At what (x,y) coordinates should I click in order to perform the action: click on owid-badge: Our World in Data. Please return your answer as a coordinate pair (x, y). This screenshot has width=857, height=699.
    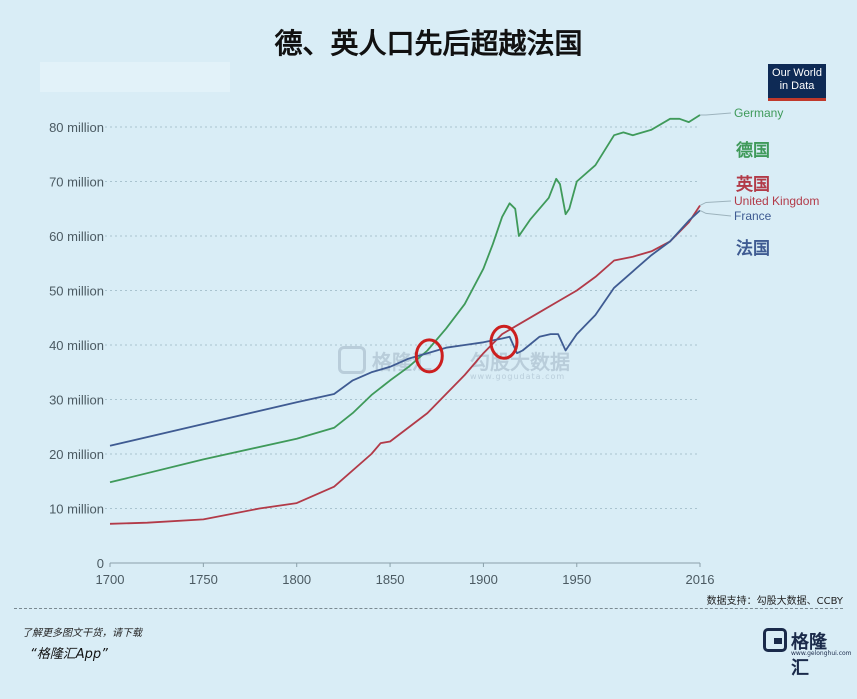
    Looking at the image, I should click on (797, 81).